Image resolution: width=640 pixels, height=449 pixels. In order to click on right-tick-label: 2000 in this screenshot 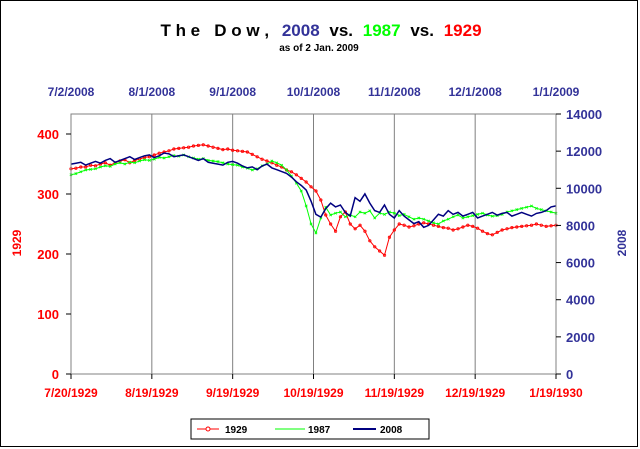, I will do `click(580, 337)`.